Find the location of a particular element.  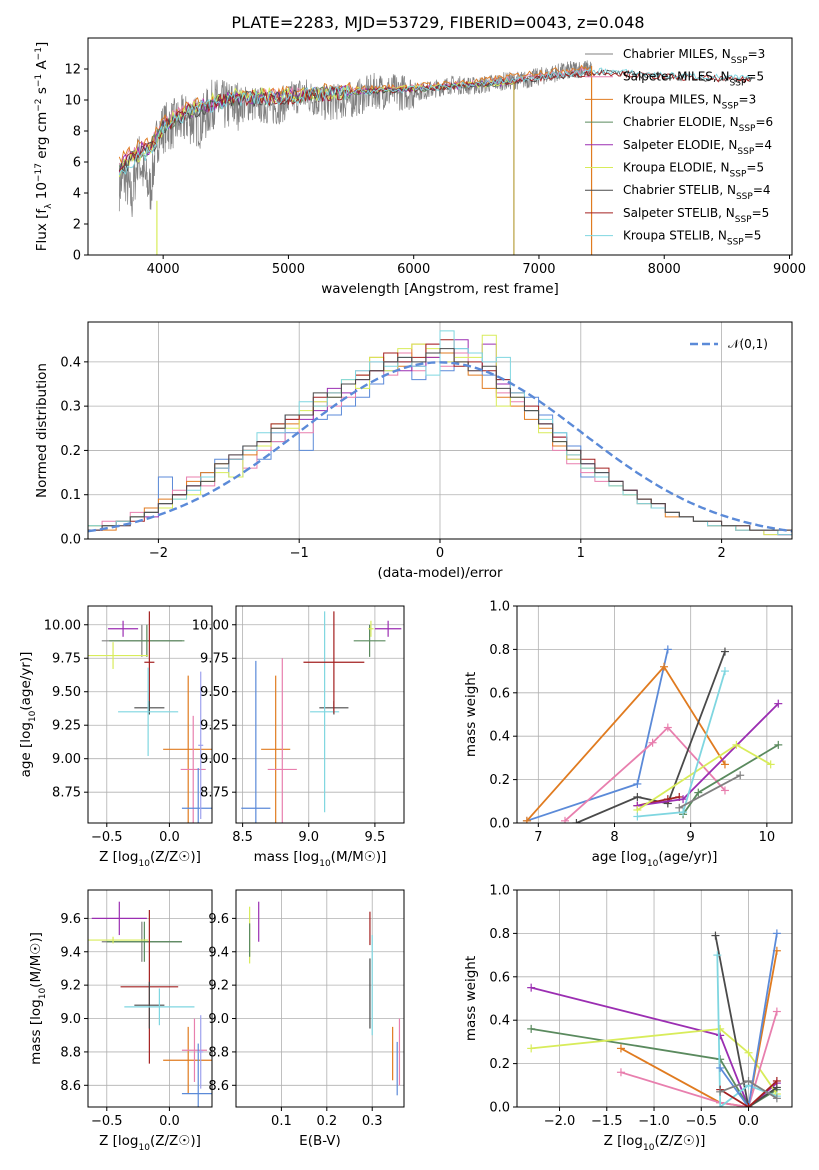

x-tick-label: 0 is located at coordinates (440, 553).